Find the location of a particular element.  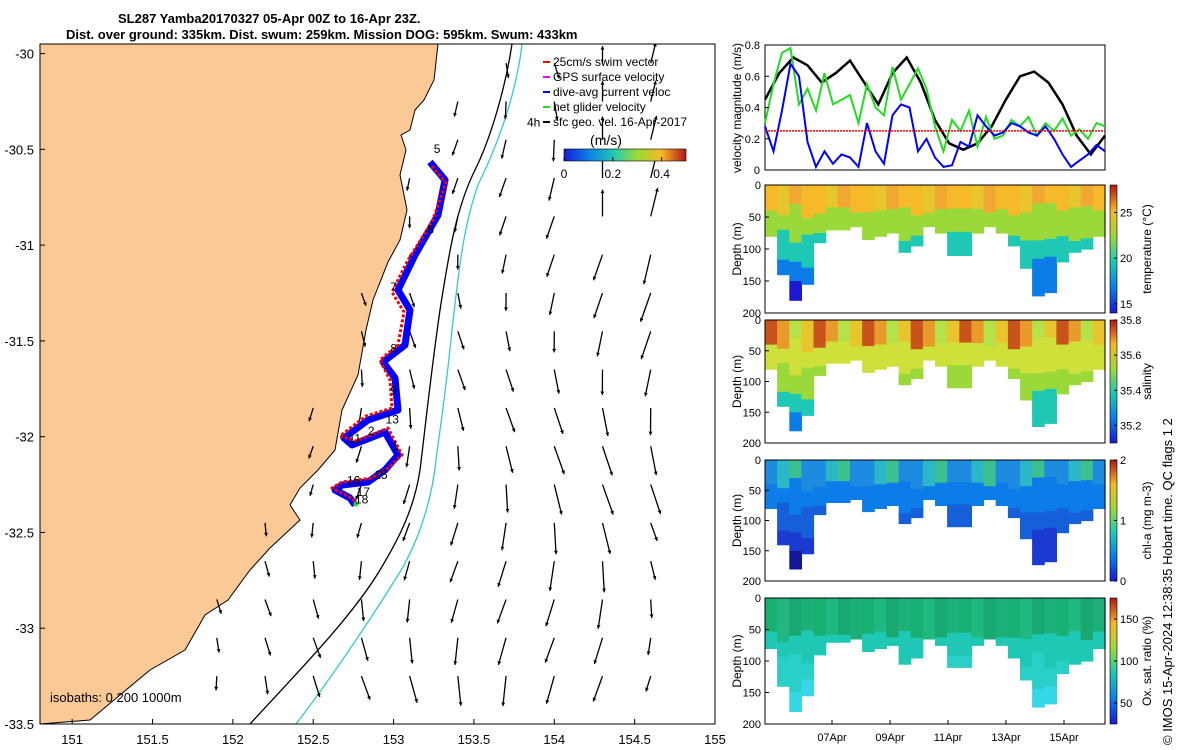

section-x-tick-label: 09Apr is located at coordinates (890, 738).